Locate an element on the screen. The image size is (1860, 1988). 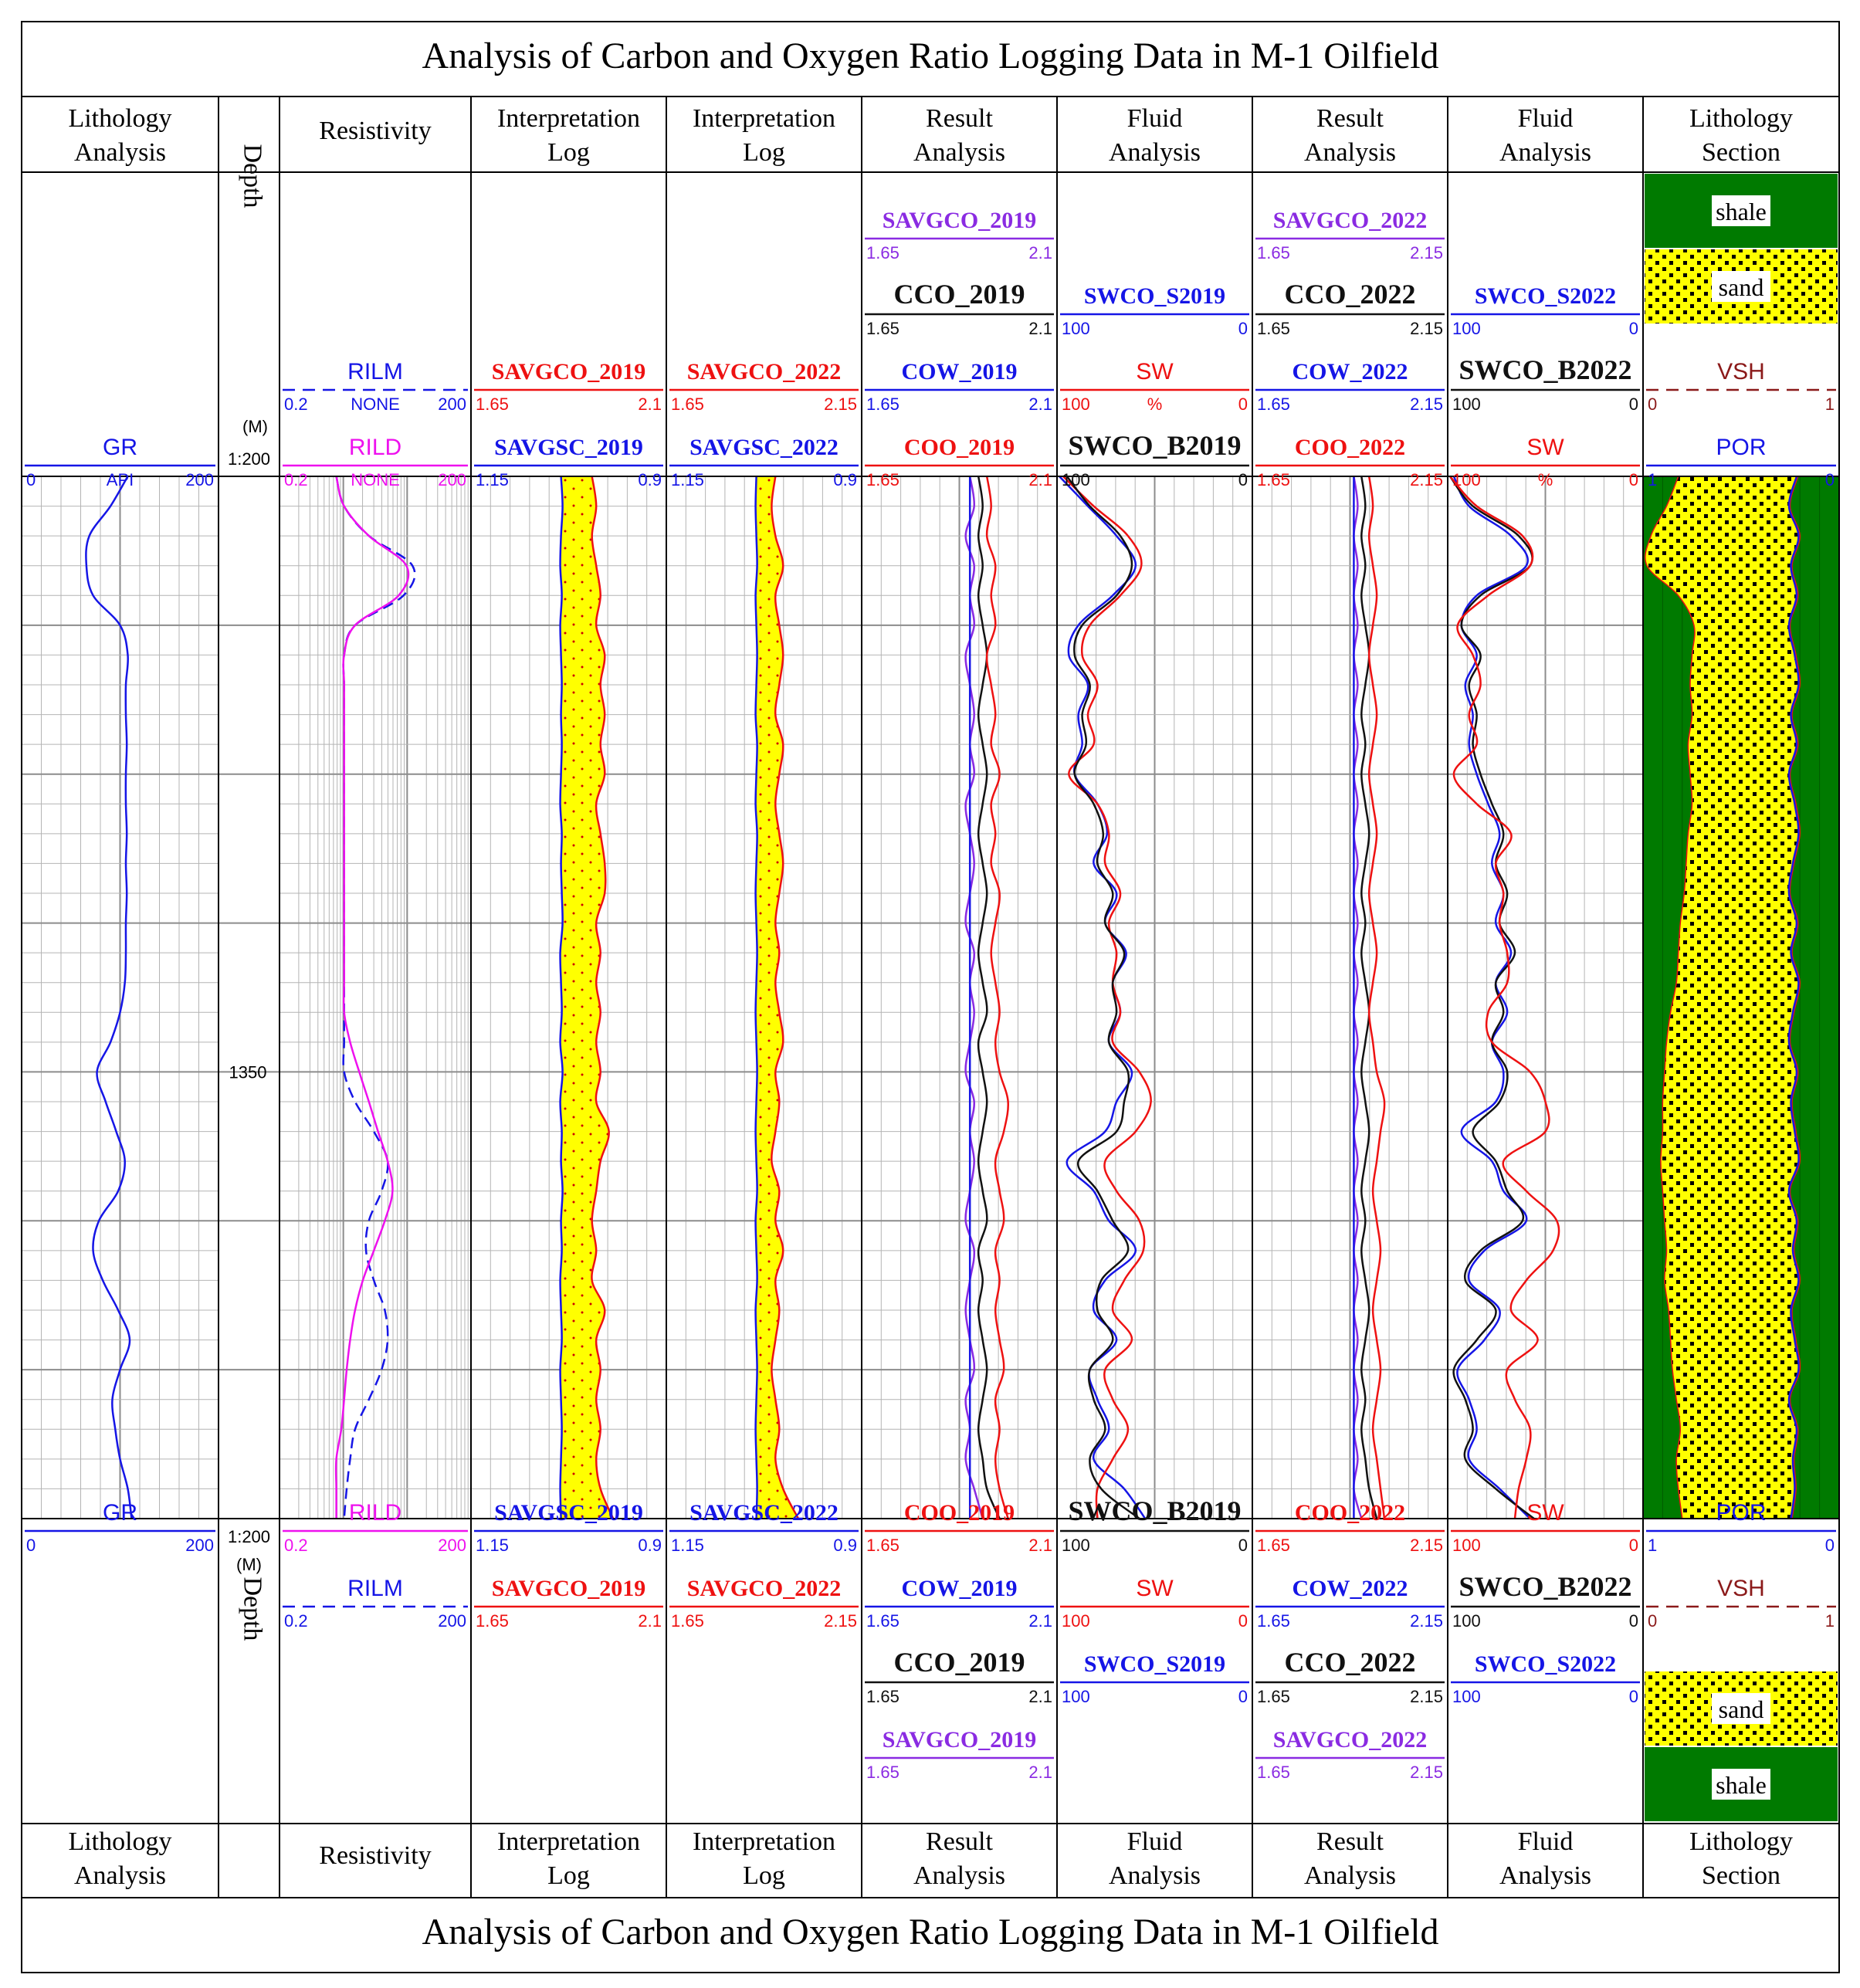
depth-axis-label: Depth is located at coordinates (253, 176).